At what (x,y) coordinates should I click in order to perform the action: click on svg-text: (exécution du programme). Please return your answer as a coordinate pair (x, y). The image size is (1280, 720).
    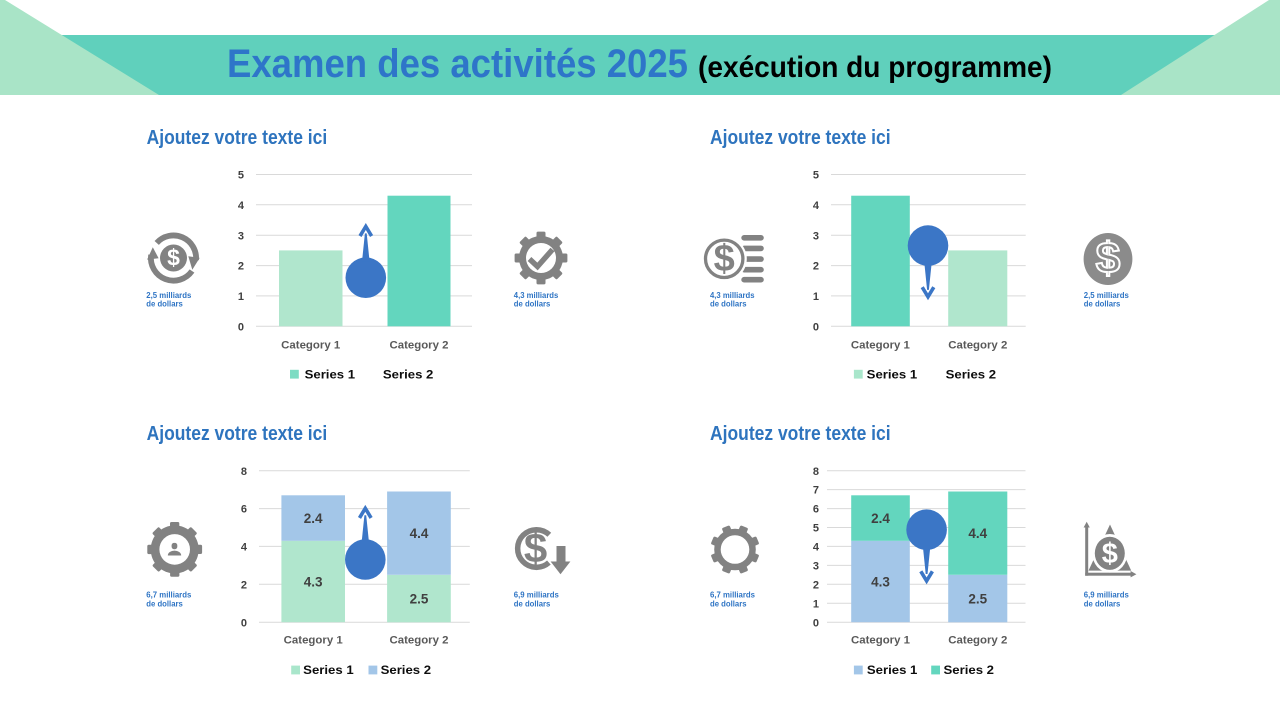
    Looking at the image, I should click on (875, 67).